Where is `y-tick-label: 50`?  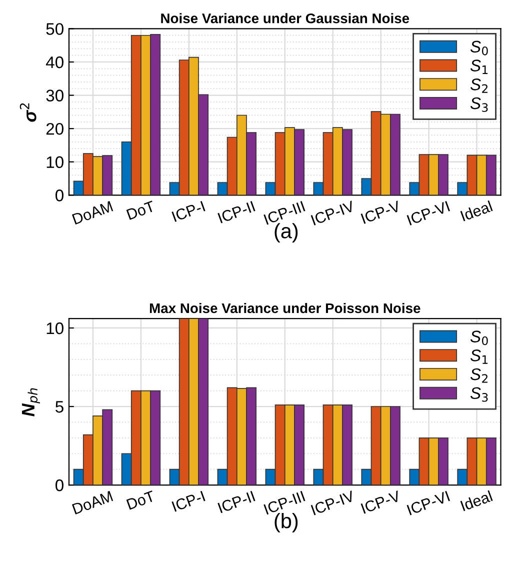
y-tick-label: 50 is located at coordinates (55, 29).